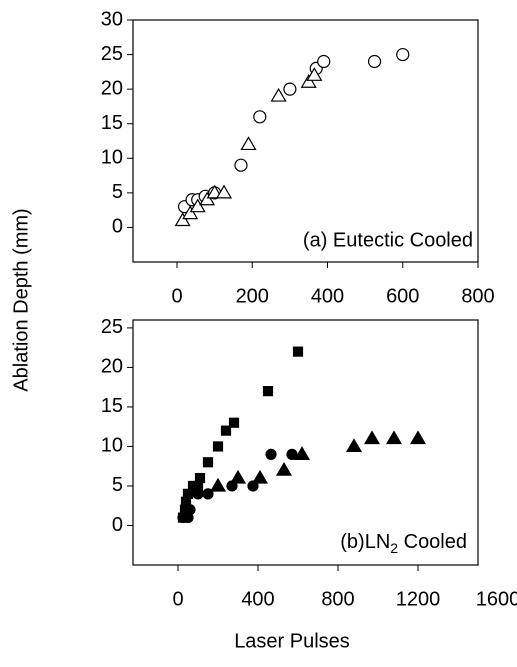  I want to click on x-axis-label: Laser Pulses, so click(292, 641).